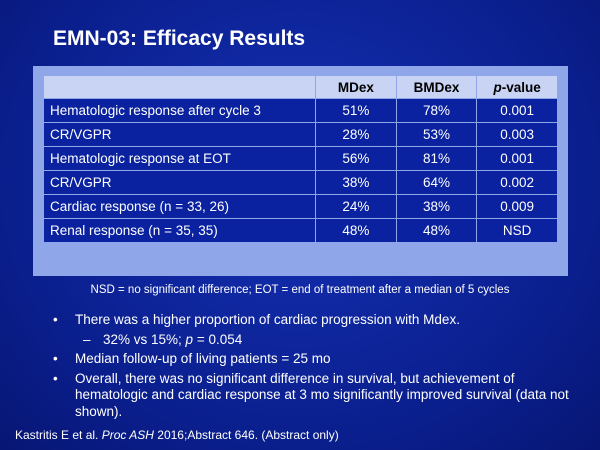 The image size is (600, 450). Describe the element at coordinates (127, 435) in the screenshot. I see `citation-journal: Proc ASH` at that location.